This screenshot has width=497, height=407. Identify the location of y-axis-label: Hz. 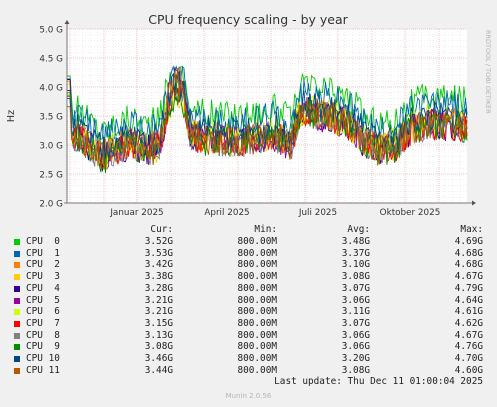
(11, 116).